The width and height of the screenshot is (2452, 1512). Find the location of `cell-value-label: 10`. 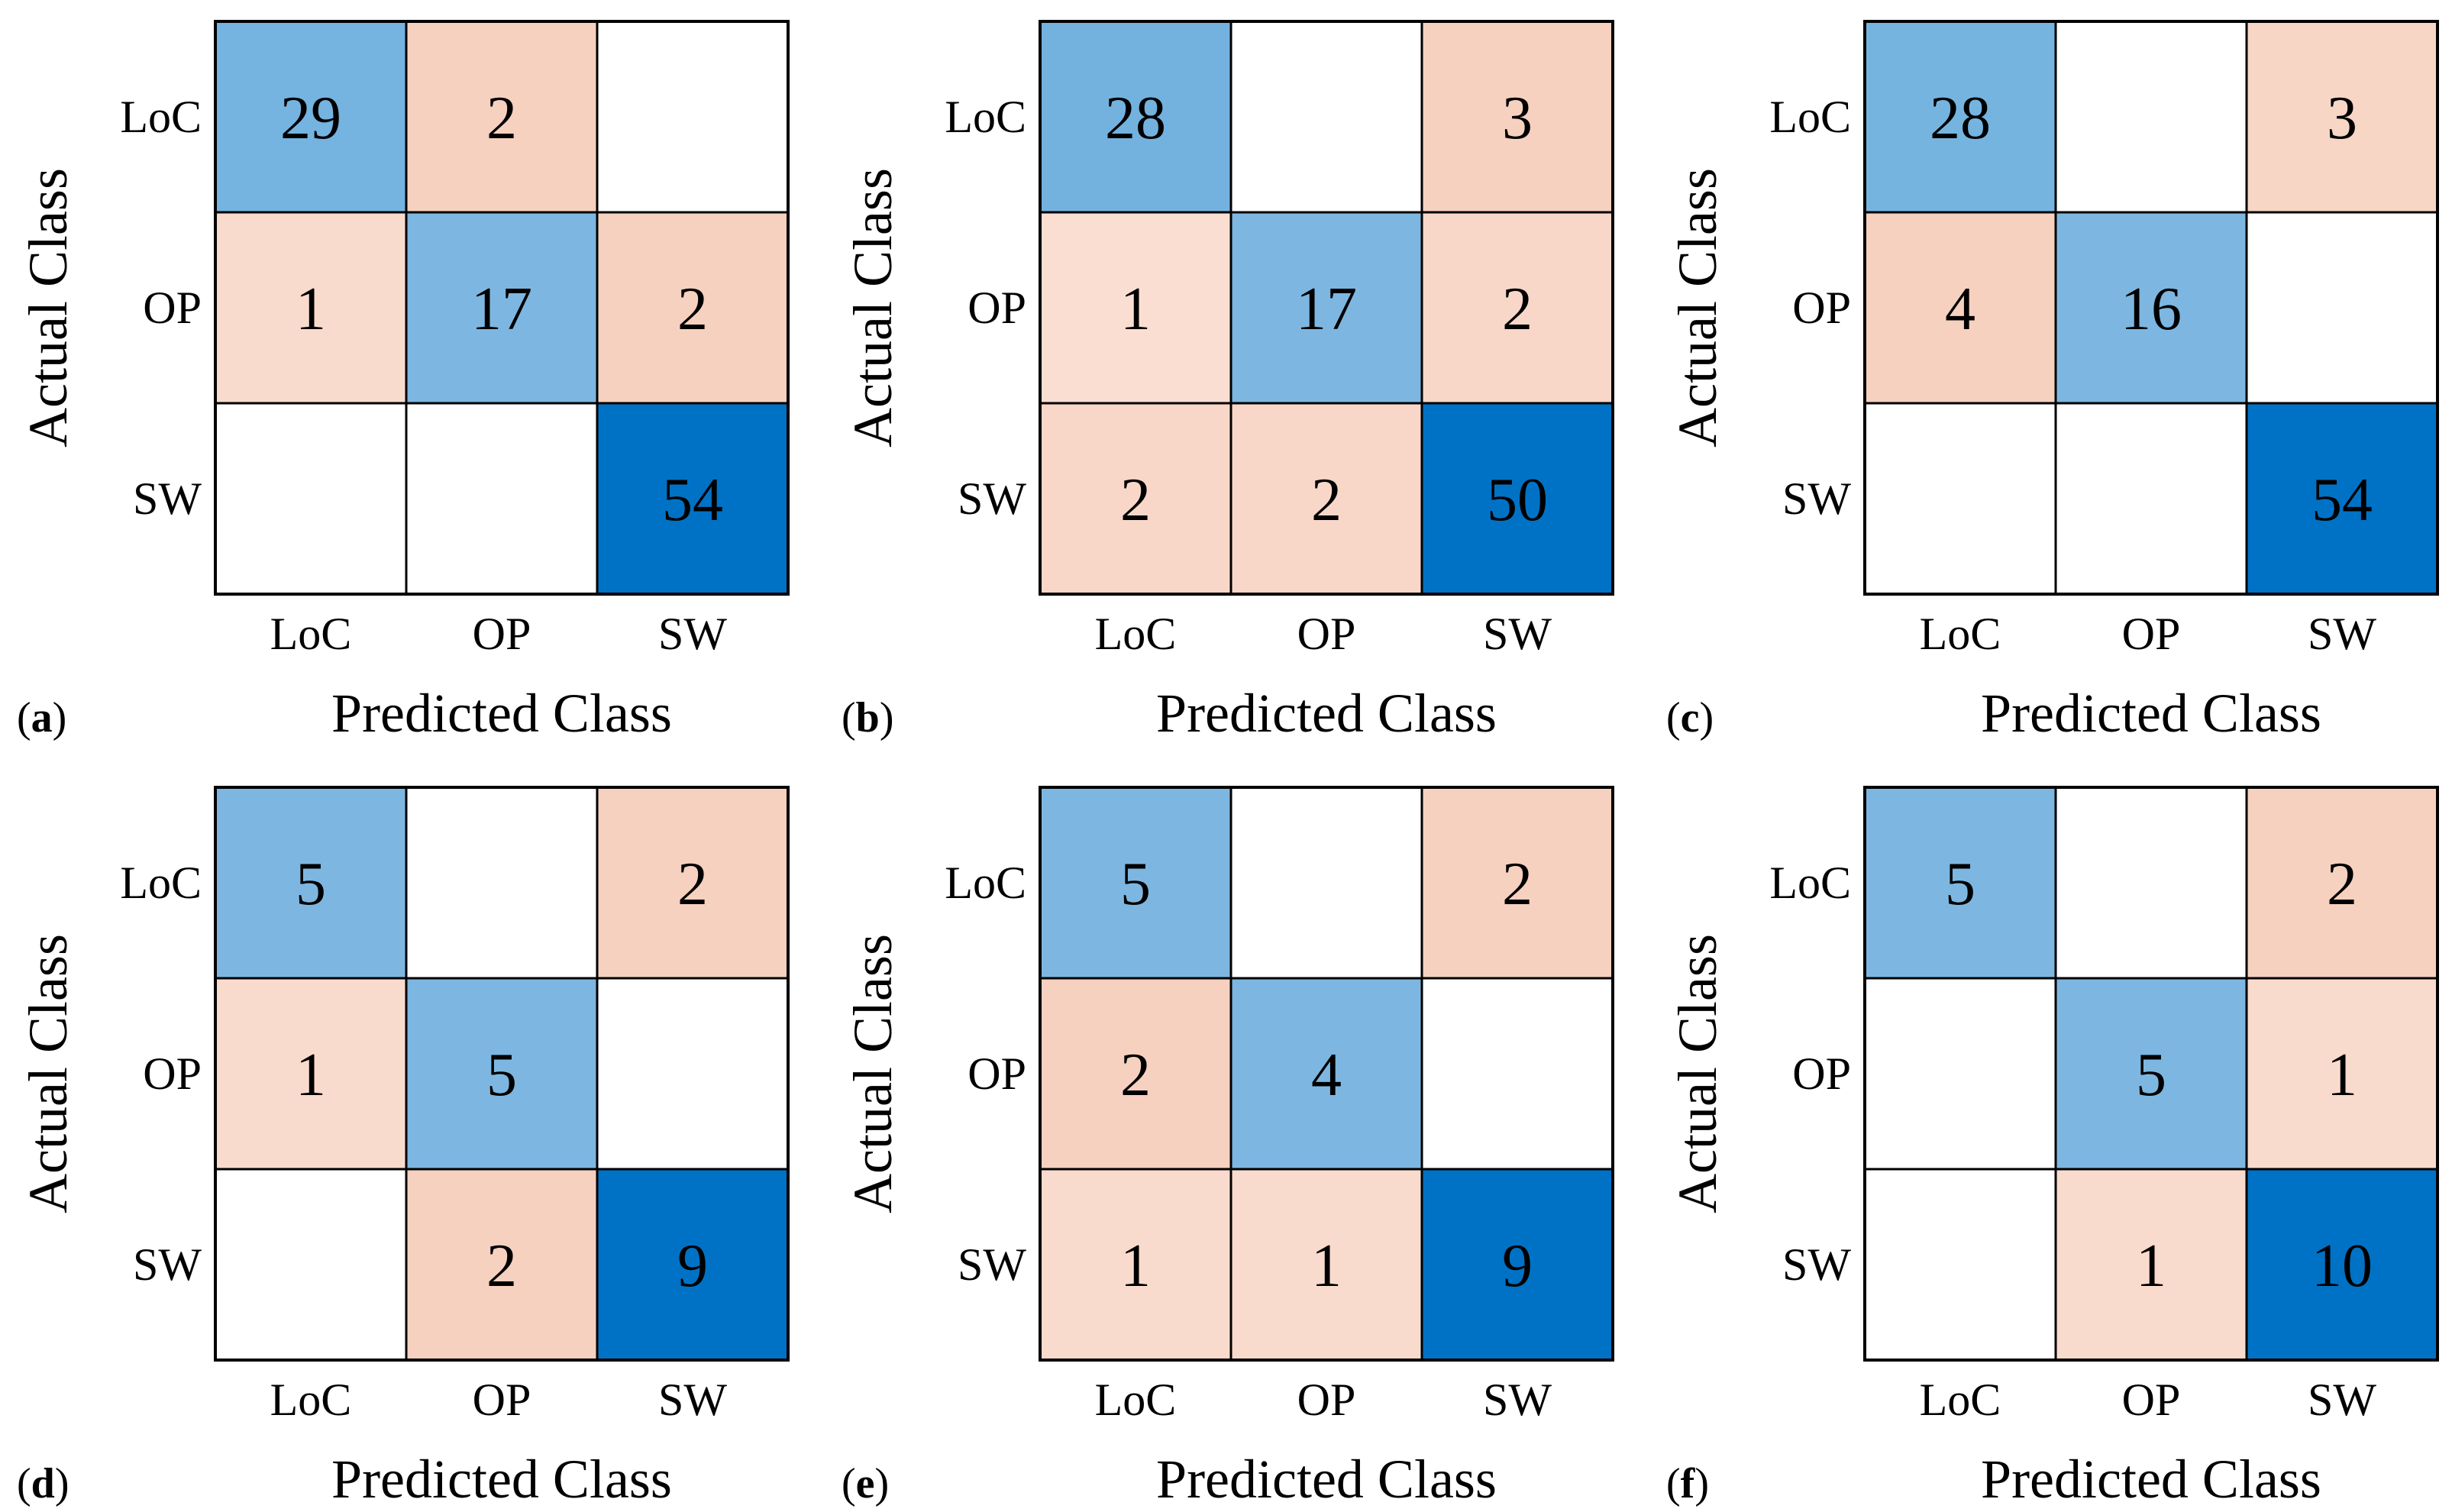

cell-value-label: 10 is located at coordinates (2342, 1266).